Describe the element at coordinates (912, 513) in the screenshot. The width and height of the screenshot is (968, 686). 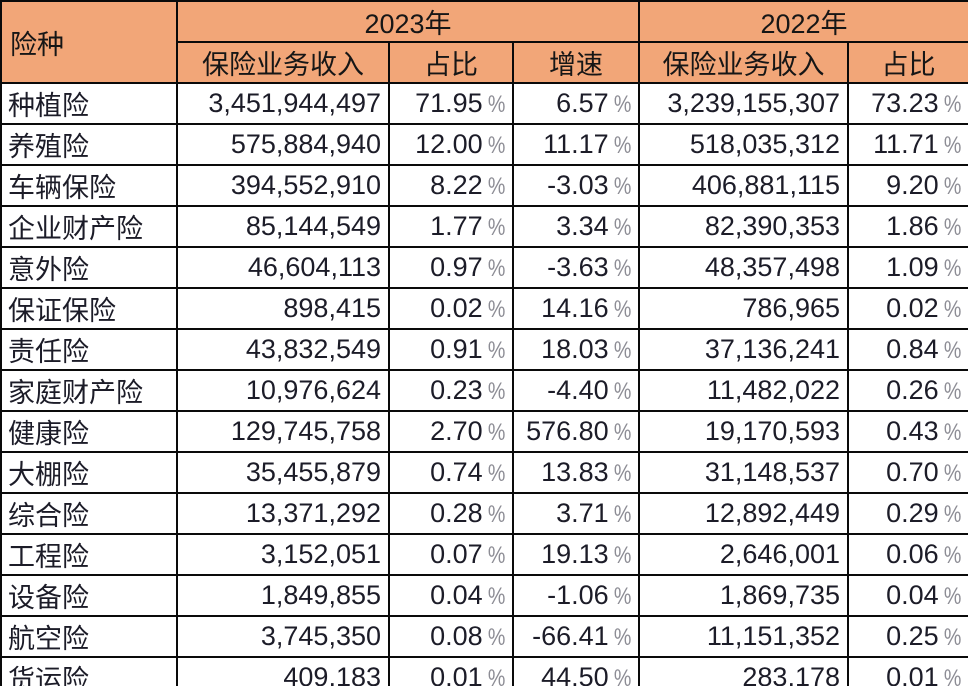
I see `share-2022-value: 0.29` at that location.